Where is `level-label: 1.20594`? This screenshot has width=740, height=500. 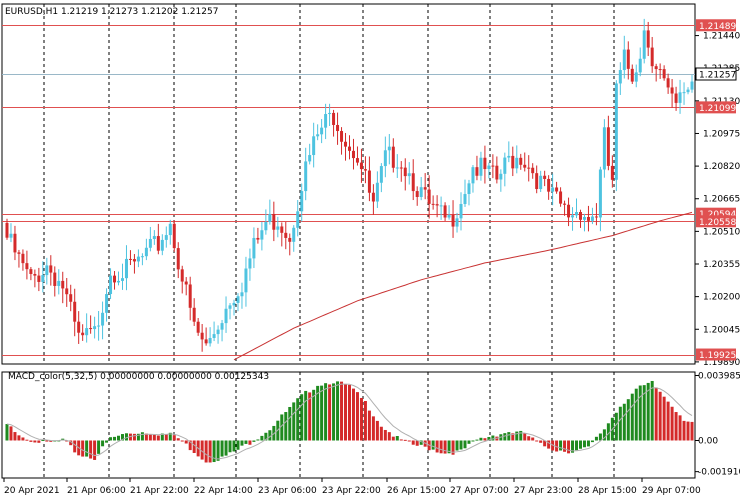
level-label: 1.20594 is located at coordinates (717, 215).